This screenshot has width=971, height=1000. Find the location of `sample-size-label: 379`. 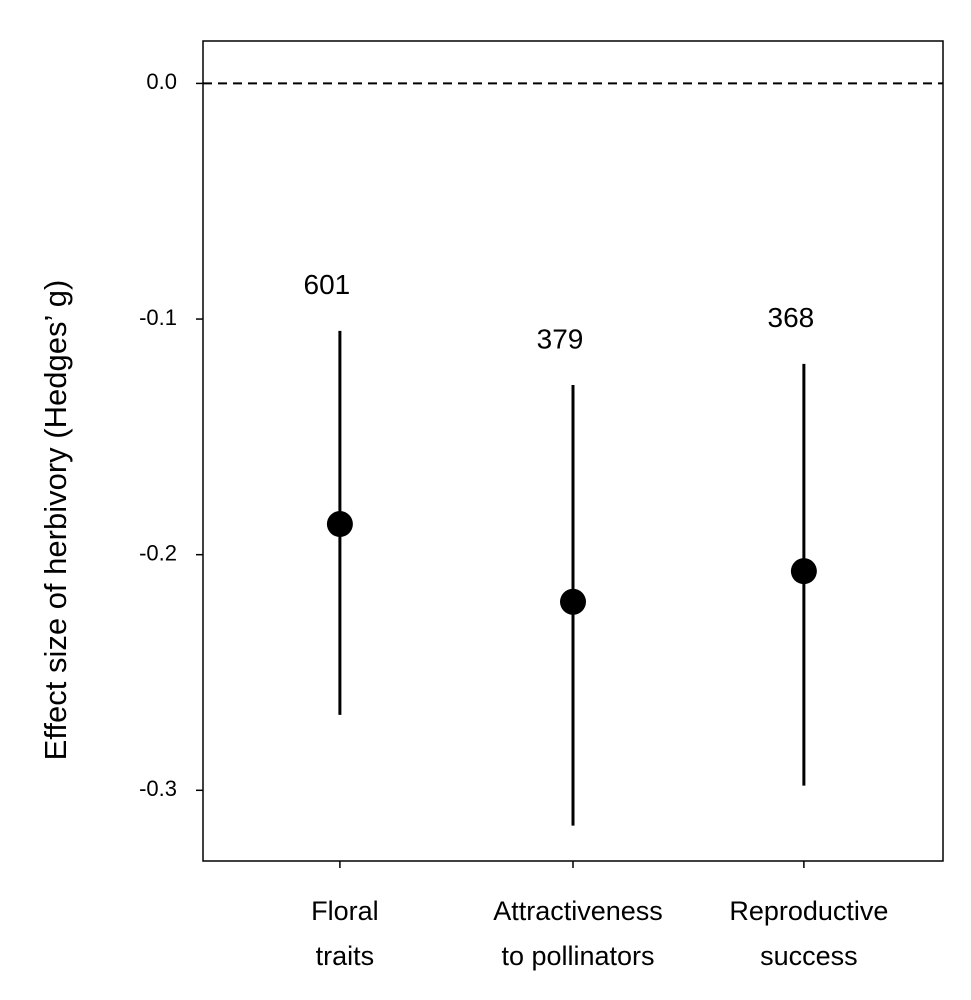

sample-size-label: 379 is located at coordinates (560, 338).